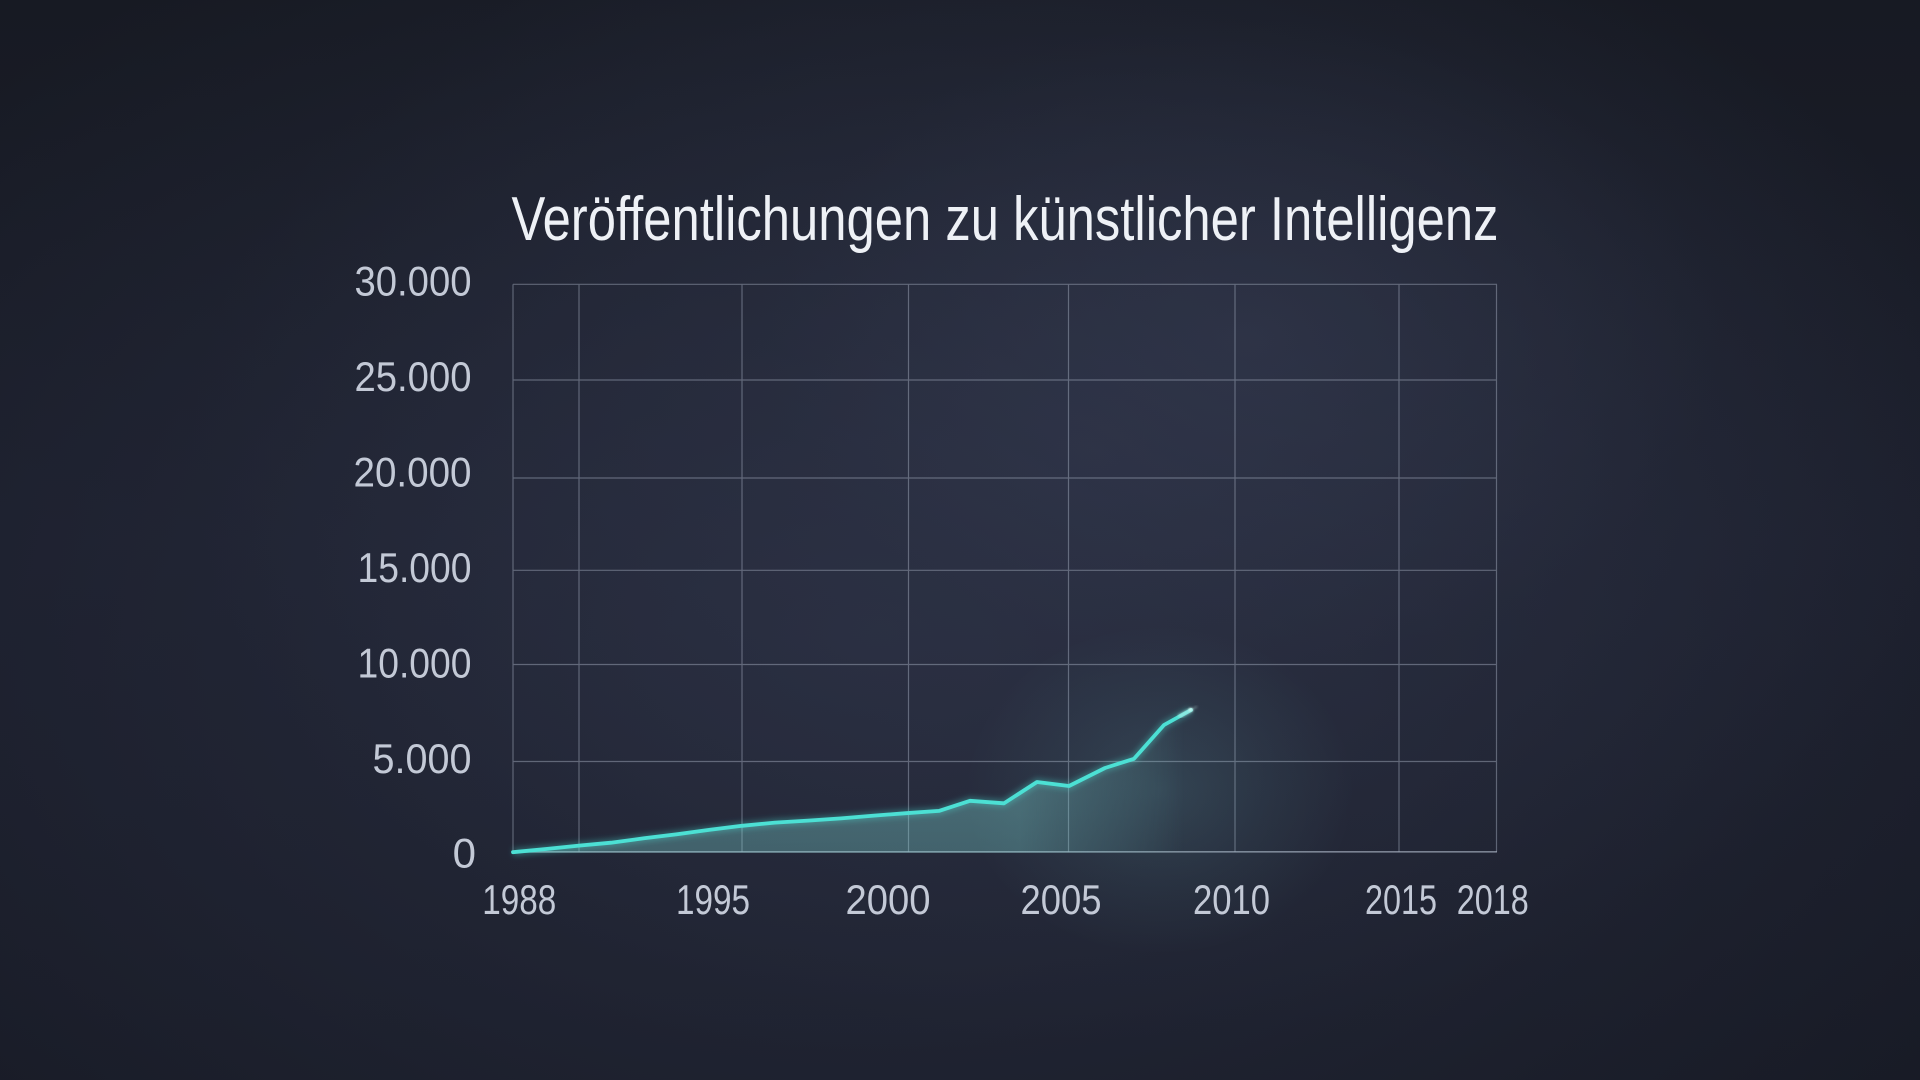 Image resolution: width=1920 pixels, height=1080 pixels. I want to click on svg-text: 2015, so click(1401, 899).